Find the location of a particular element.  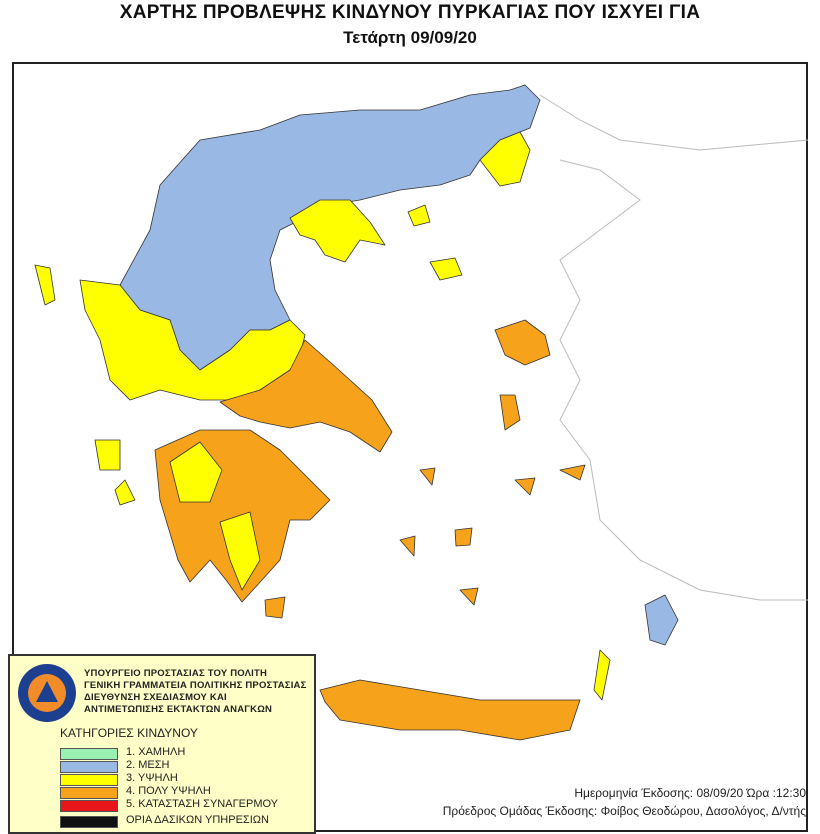

region-thasos is located at coordinates (419, 215).